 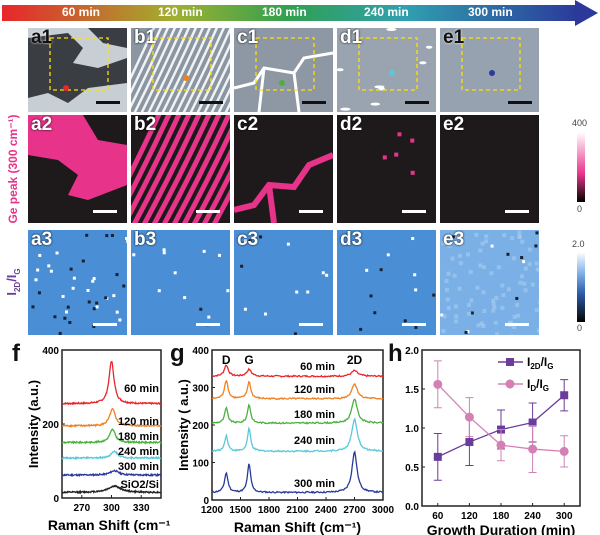 I want to click on ratio-label-text: I2D/IG, so click(x=13, y=282).